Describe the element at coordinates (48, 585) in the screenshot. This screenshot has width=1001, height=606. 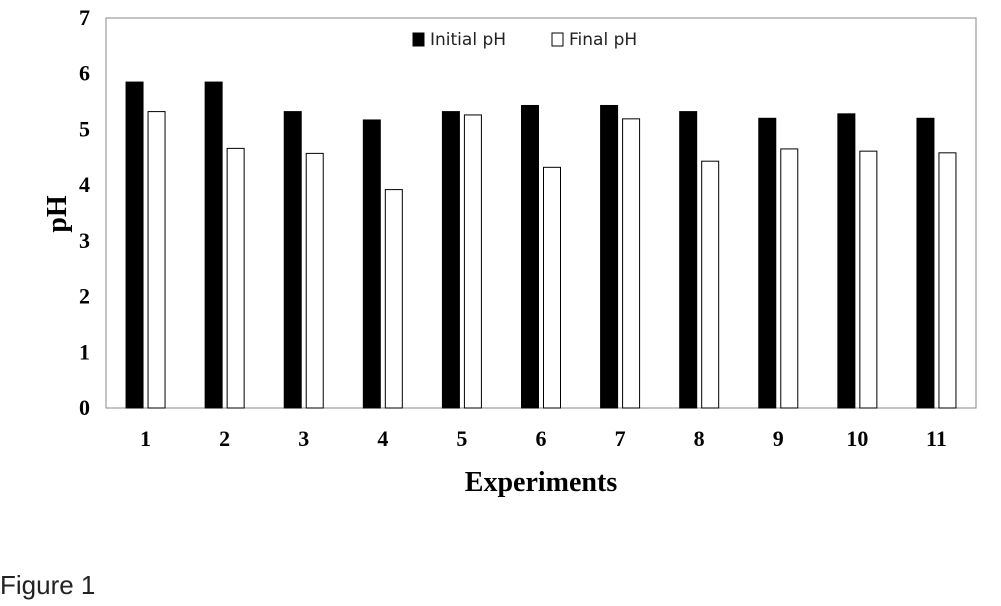
I see `figure-caption: Figure 1` at that location.